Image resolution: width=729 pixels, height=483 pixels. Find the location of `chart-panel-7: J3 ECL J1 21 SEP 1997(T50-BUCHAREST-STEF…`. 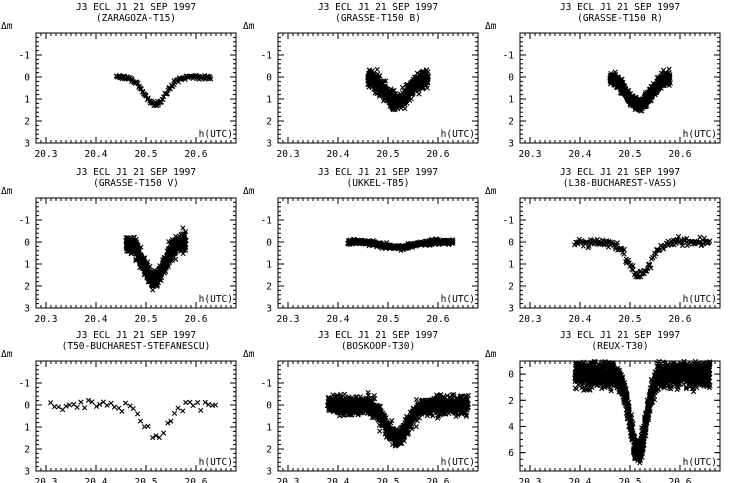

chart-panel-7: J3 ECL J1 21 SEP 1997(T50-BUCHAREST-STEF… is located at coordinates (119, 406).